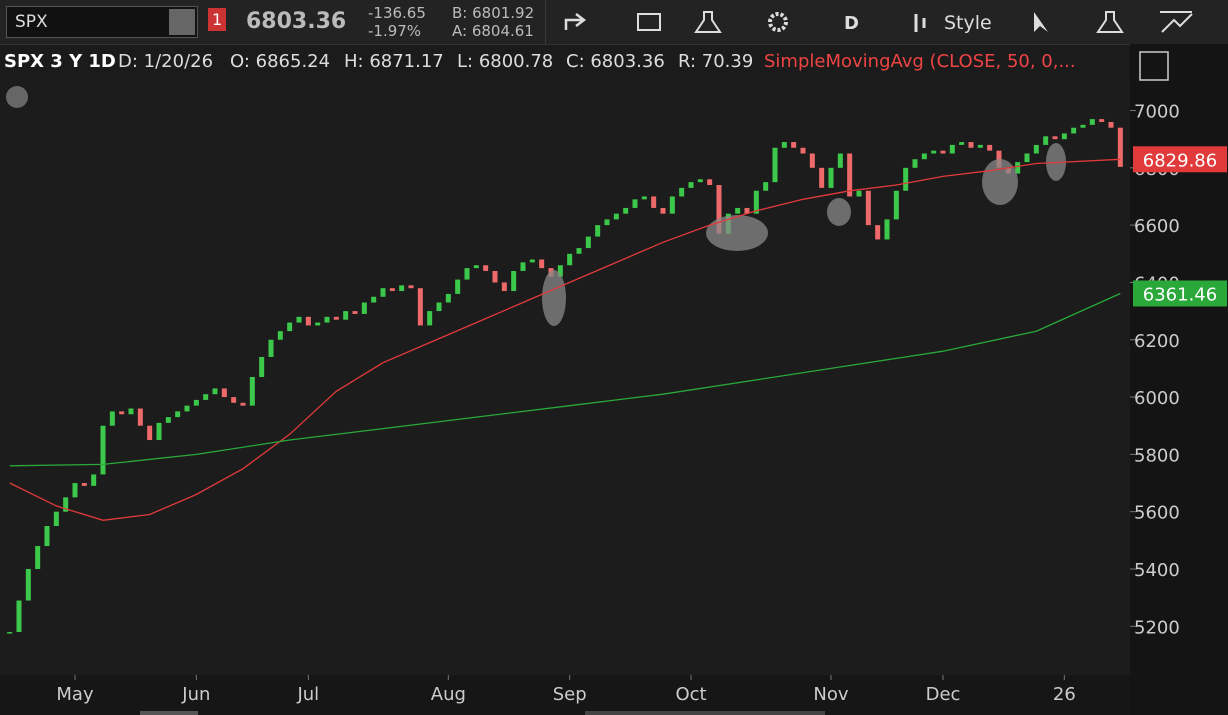 The height and width of the screenshot is (715, 1228). Describe the element at coordinates (182, 22) in the screenshot. I see `dropdown` at that location.